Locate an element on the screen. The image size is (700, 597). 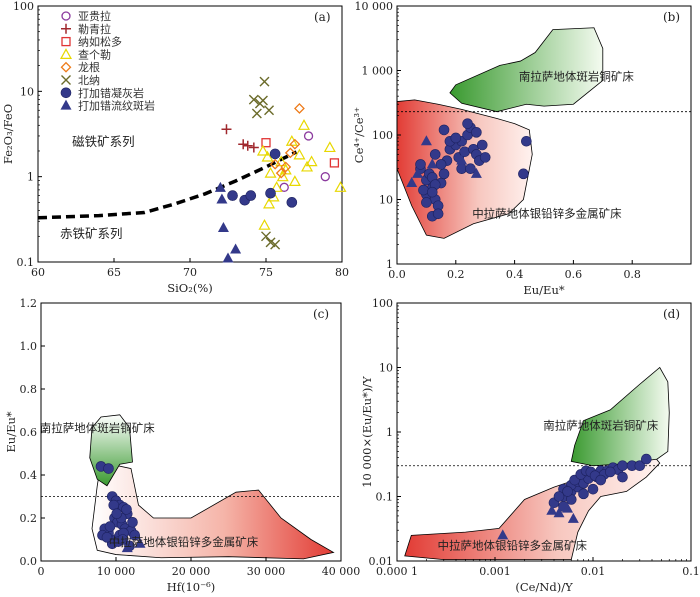
x-tick-label: 0.1 is located at coordinates (691, 571).